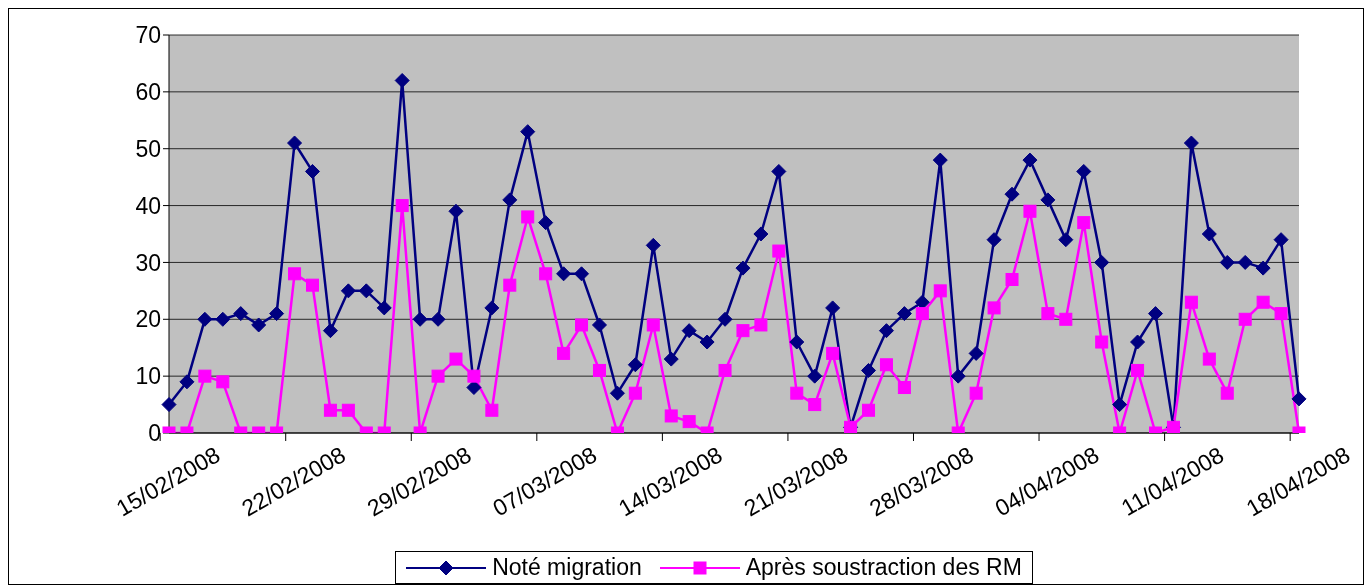  Describe the element at coordinates (154, 433) in the screenshot. I see `y-tick-label: 0` at that location.